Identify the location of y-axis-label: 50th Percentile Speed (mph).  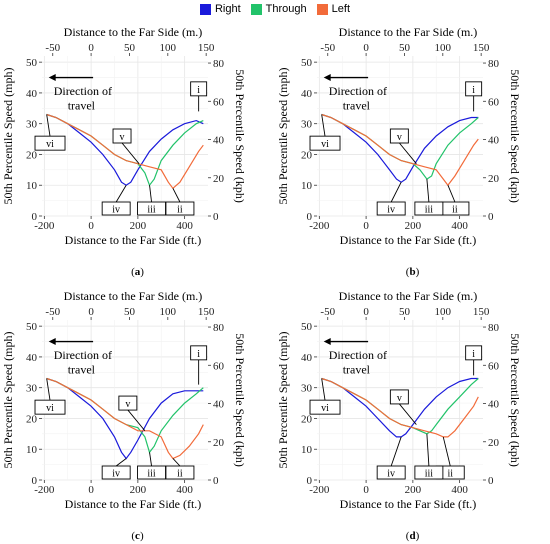
(8, 136).